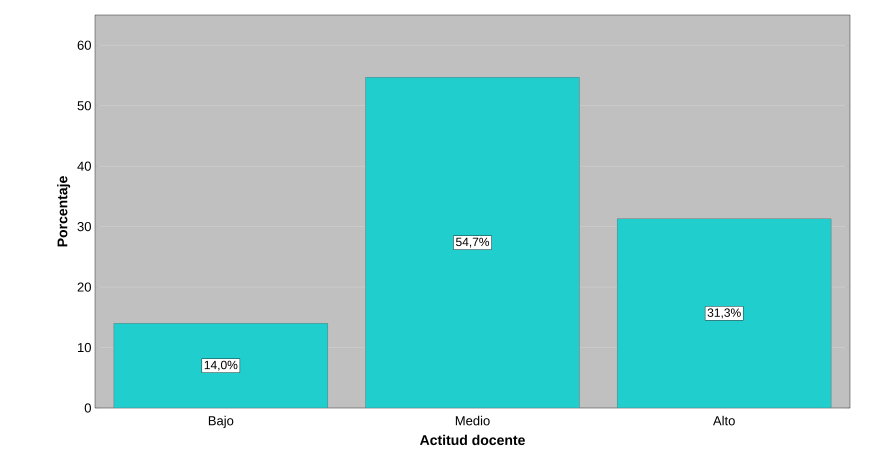 Image resolution: width=869 pixels, height=474 pixels. I want to click on x-tick-label: Alto, so click(724, 421).